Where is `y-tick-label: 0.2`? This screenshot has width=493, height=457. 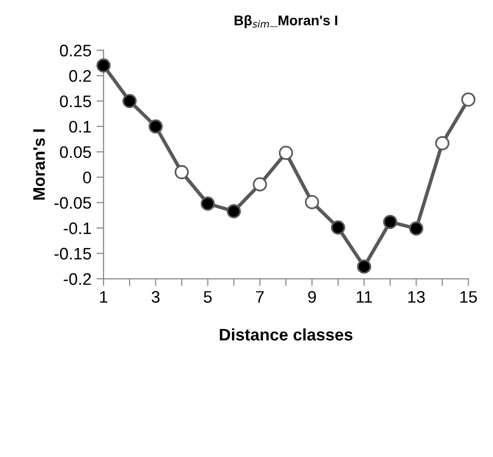 y-tick-label: 0.2 is located at coordinates (80, 76).